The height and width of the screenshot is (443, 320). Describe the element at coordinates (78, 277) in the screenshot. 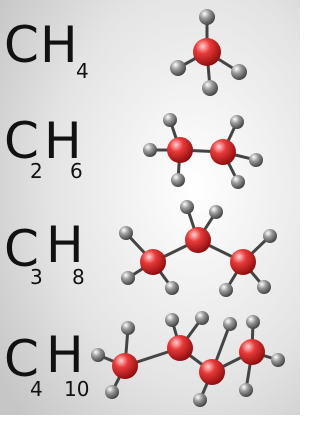

I see `atom-count: 8` at that location.